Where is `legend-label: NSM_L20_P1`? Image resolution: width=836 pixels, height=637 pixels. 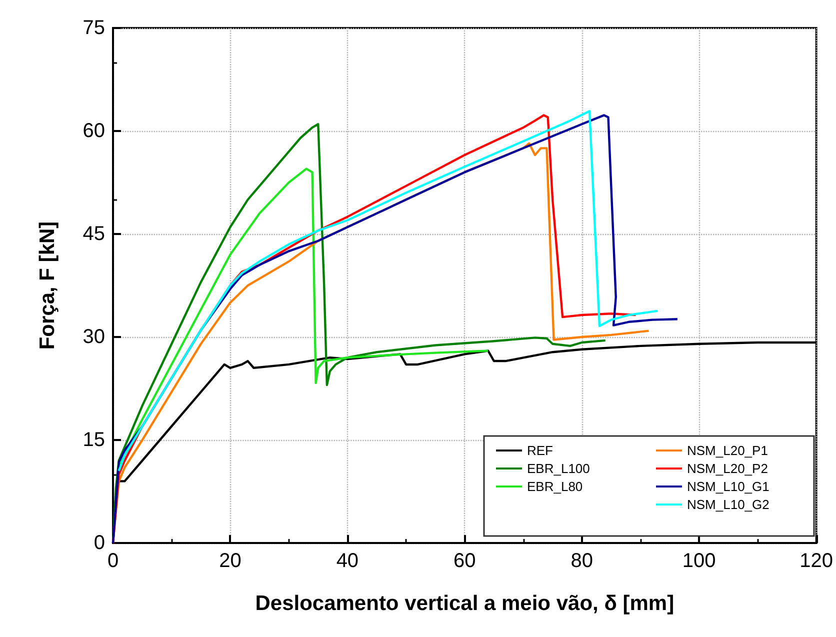
legend-label: NSM_L20_P1 is located at coordinates (727, 450).